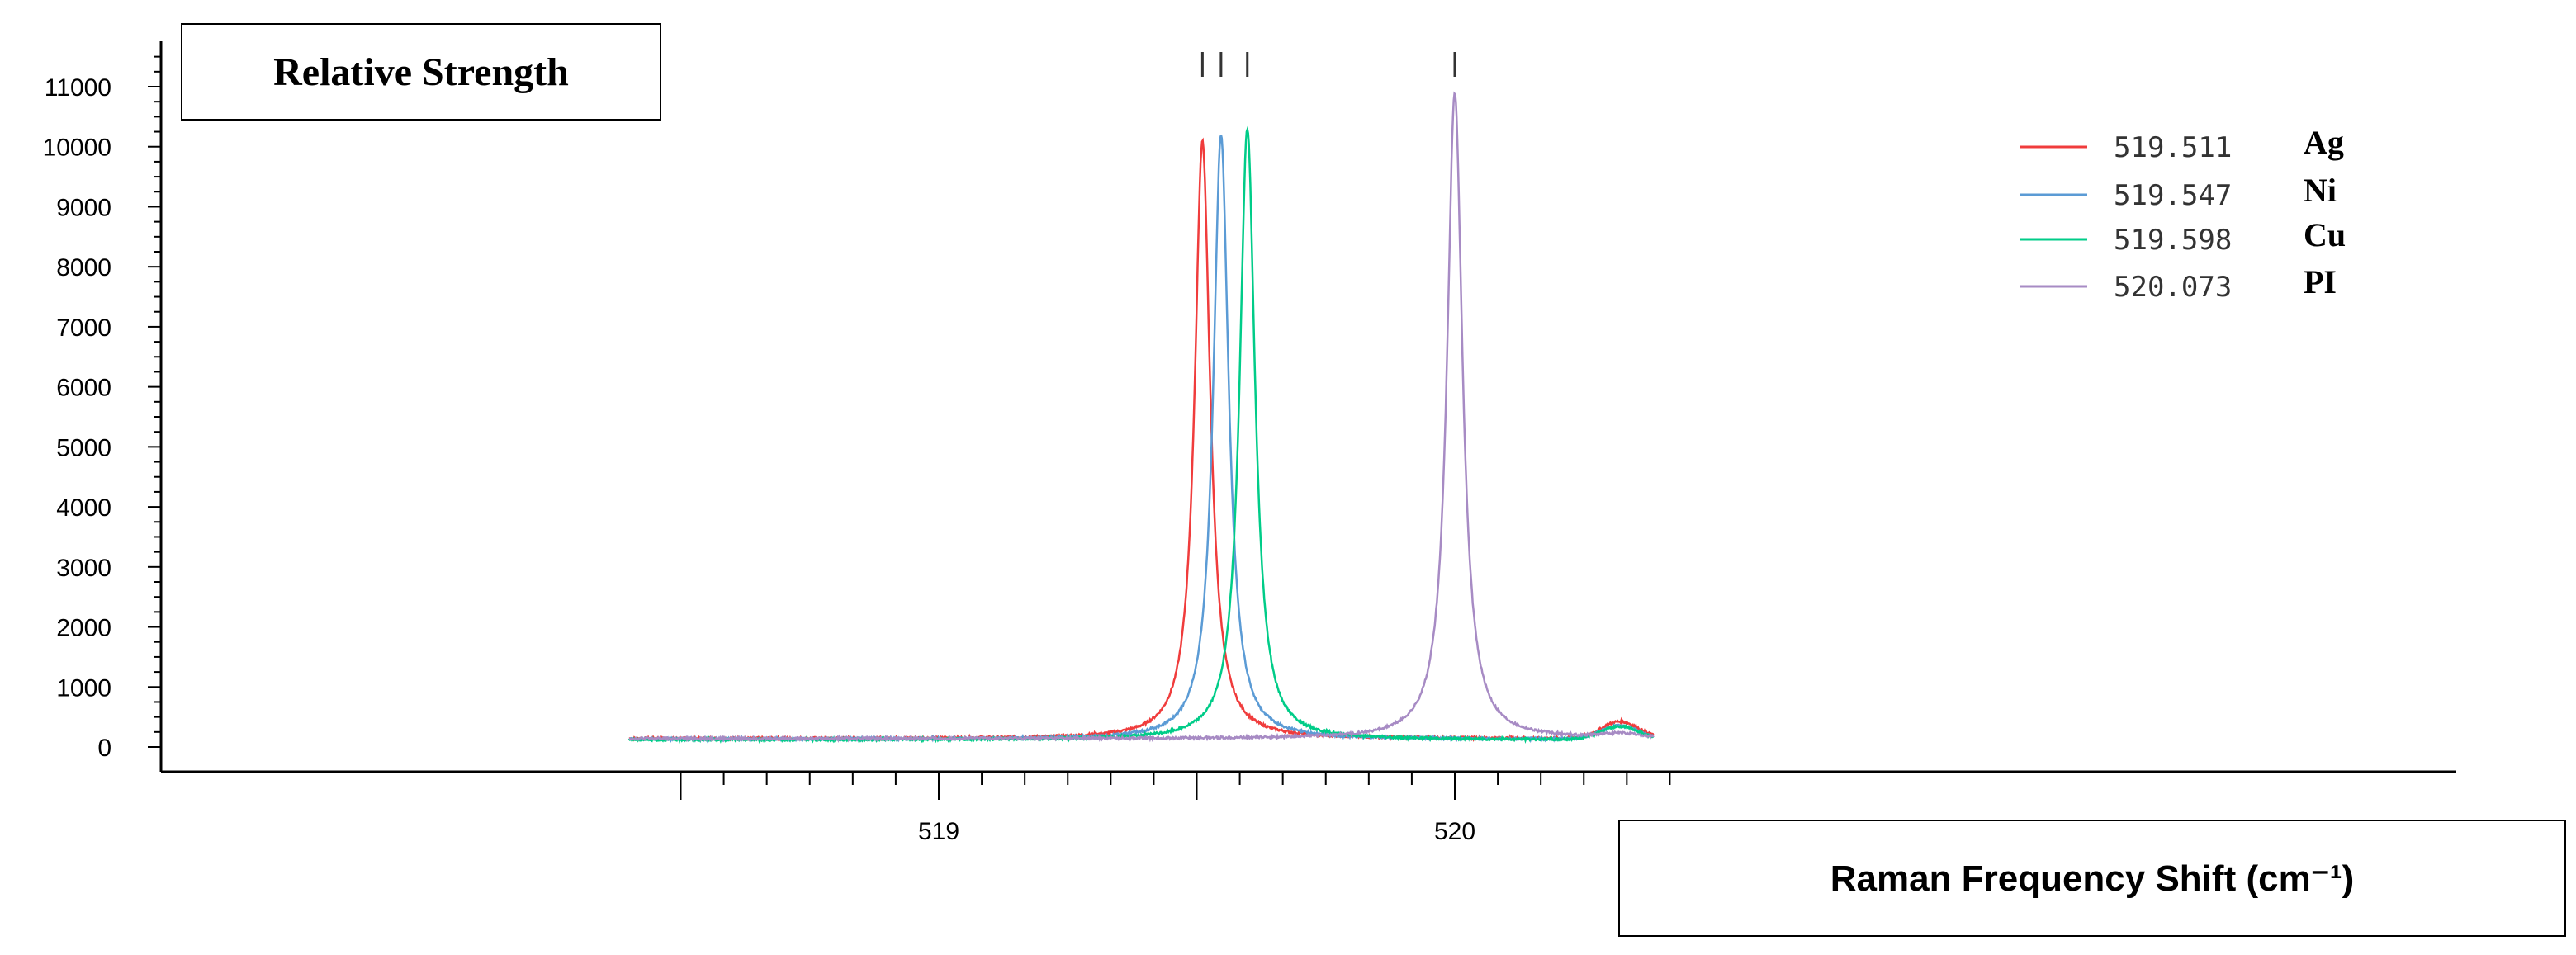 The image size is (2576, 955). I want to click on legend-value-ni: 519.547, so click(2173, 195).